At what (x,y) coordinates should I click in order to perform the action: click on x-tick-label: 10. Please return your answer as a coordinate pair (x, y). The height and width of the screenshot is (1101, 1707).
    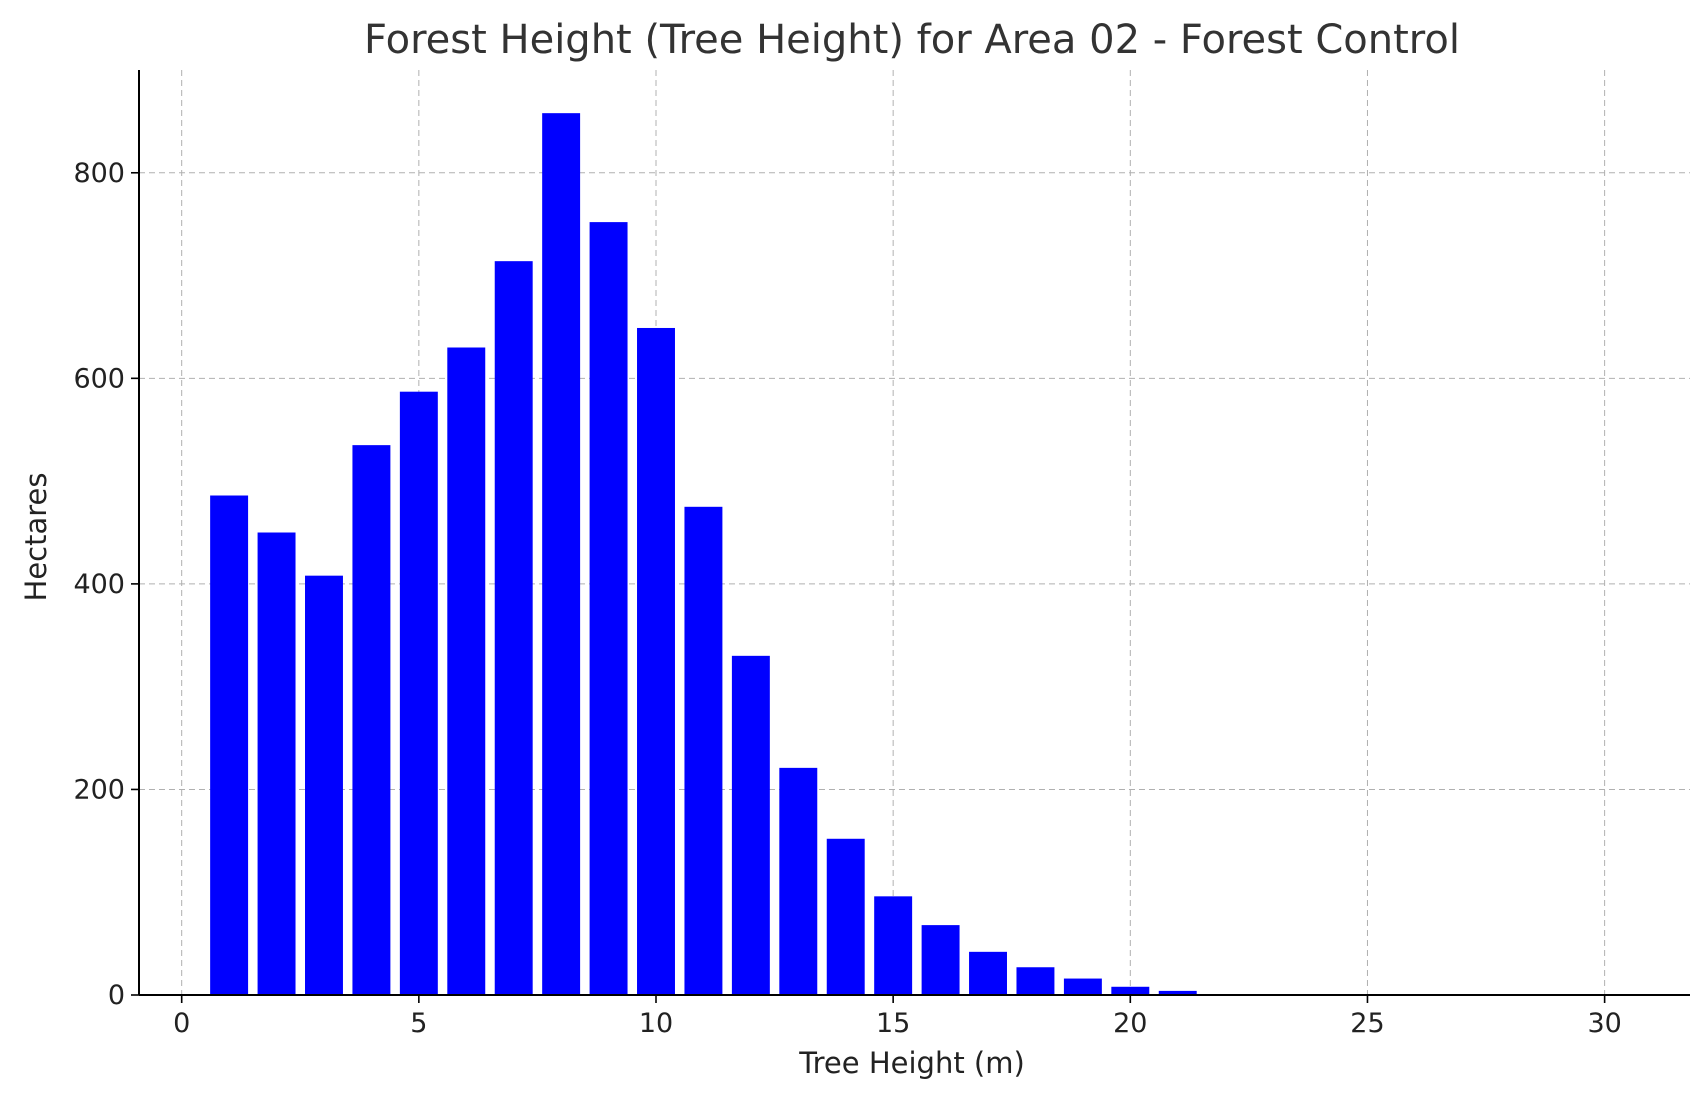
    Looking at the image, I should click on (656, 1023).